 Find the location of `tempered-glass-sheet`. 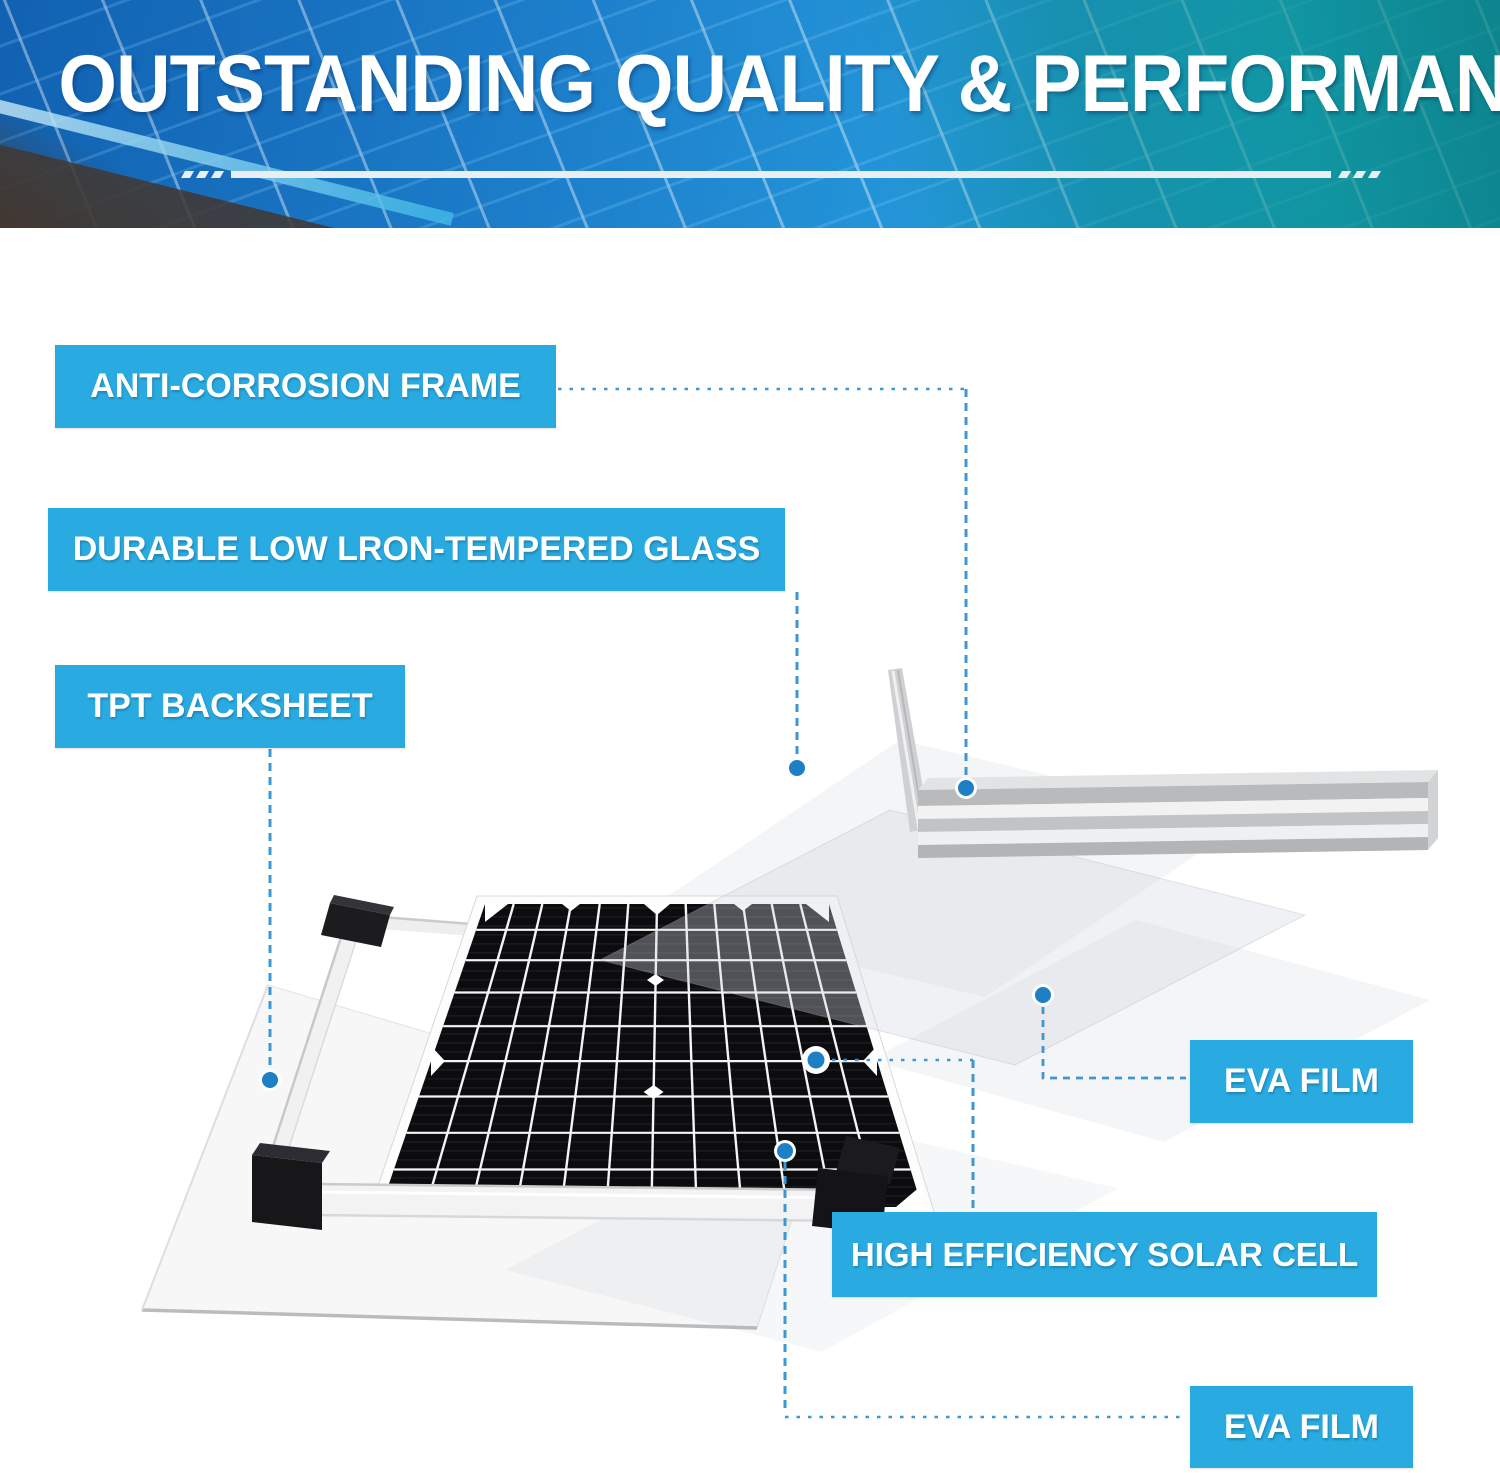

tempered-glass-sheet is located at coordinates (952, 937).